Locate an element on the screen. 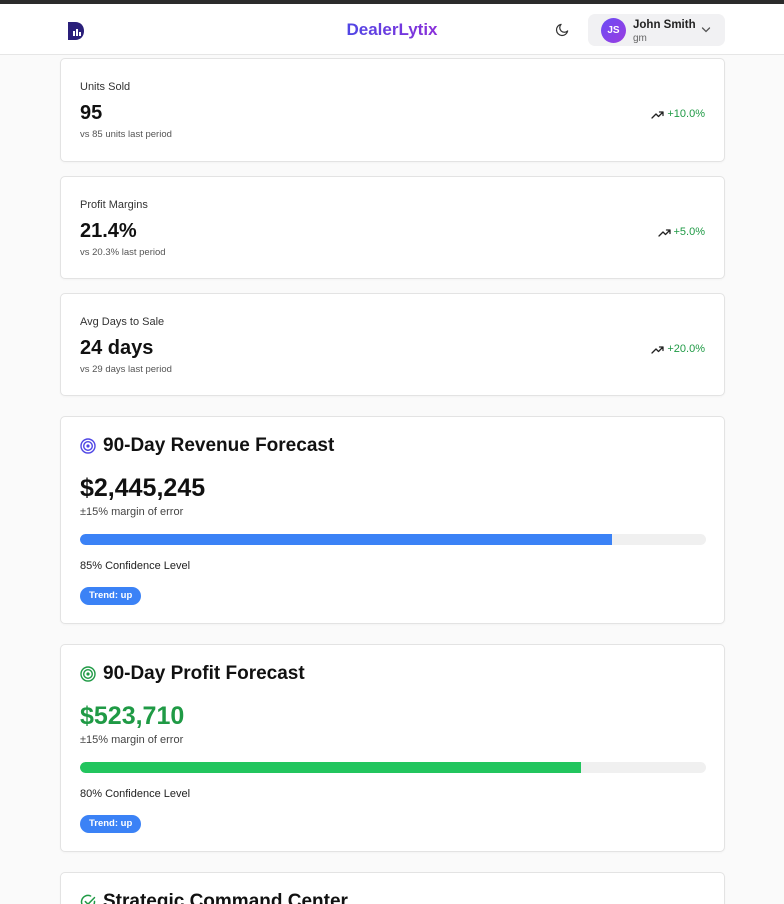  kpi-comparison: vs 85 units last period is located at coordinates (126, 134).